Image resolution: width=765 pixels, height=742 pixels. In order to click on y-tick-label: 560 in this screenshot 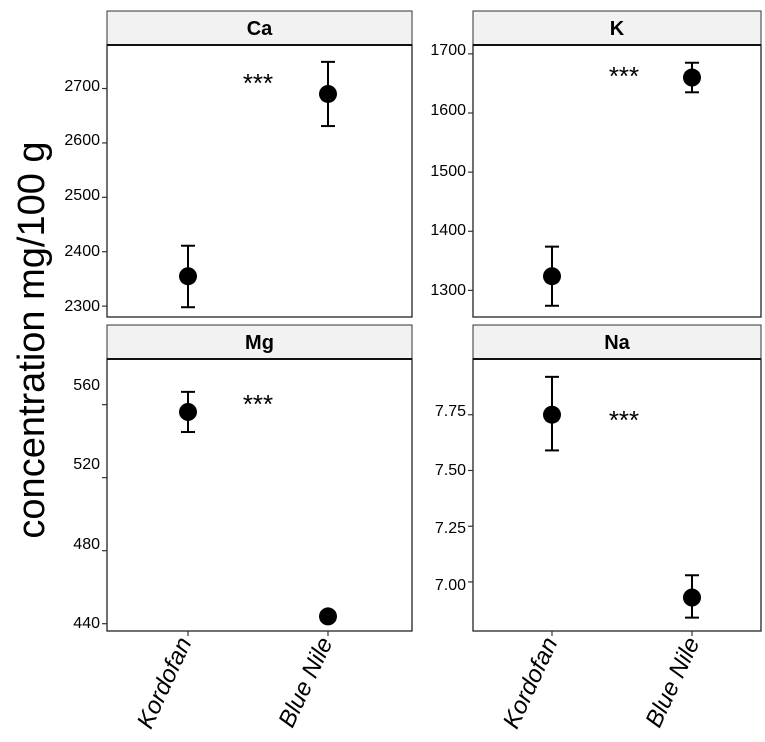, I will do `click(86, 385)`.